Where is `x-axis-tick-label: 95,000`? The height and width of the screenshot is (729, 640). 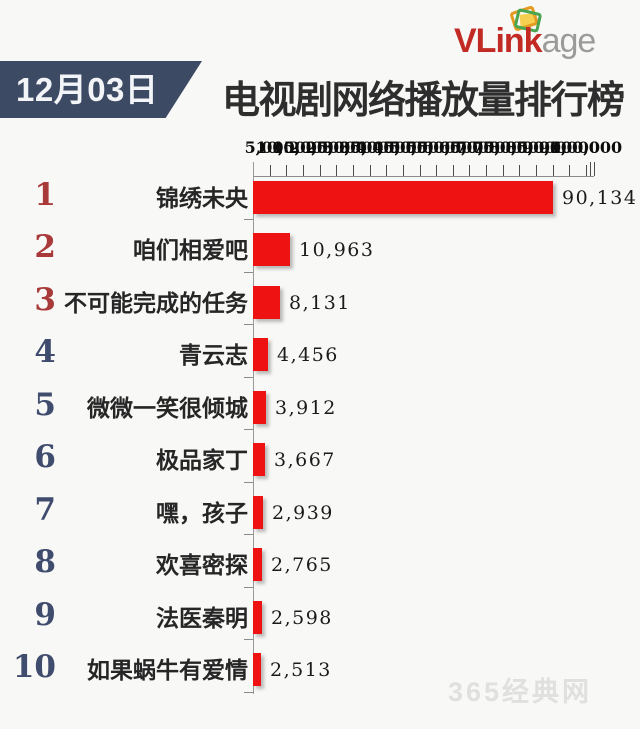 x-axis-tick-label: 95,000 is located at coordinates (569, 147).